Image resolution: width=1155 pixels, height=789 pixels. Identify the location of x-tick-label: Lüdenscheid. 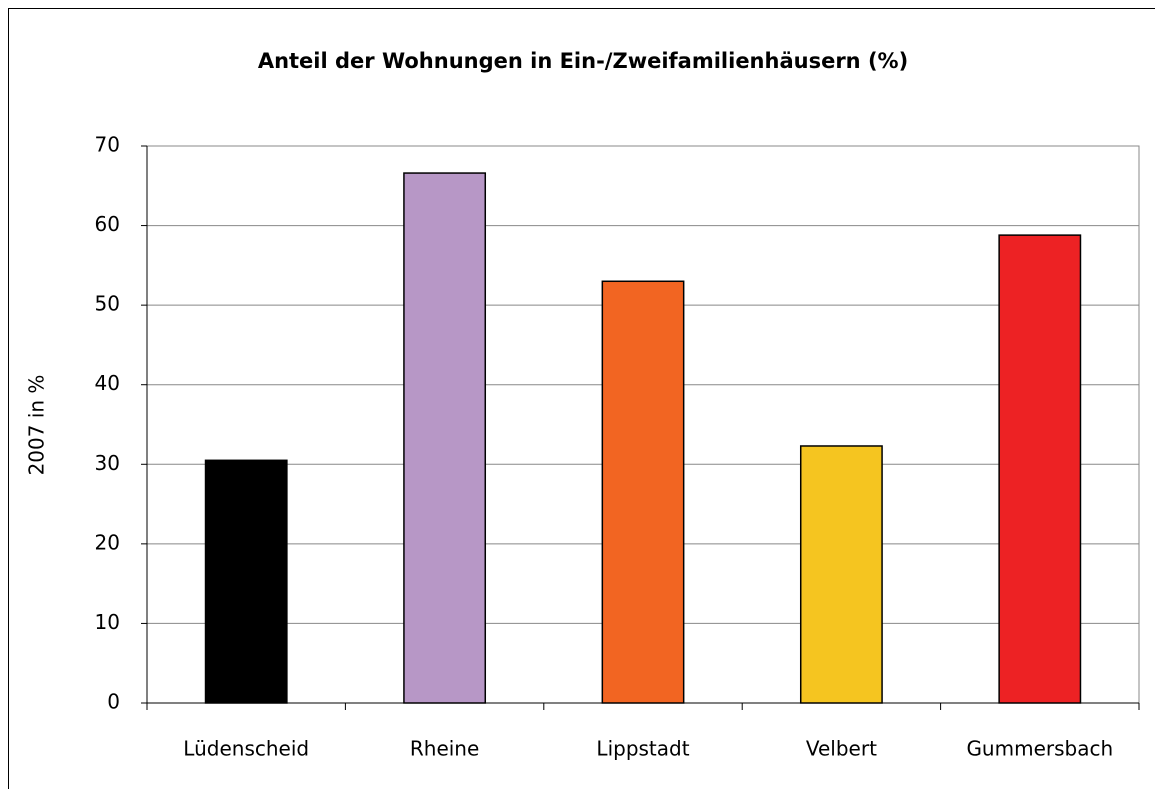
(246, 749).